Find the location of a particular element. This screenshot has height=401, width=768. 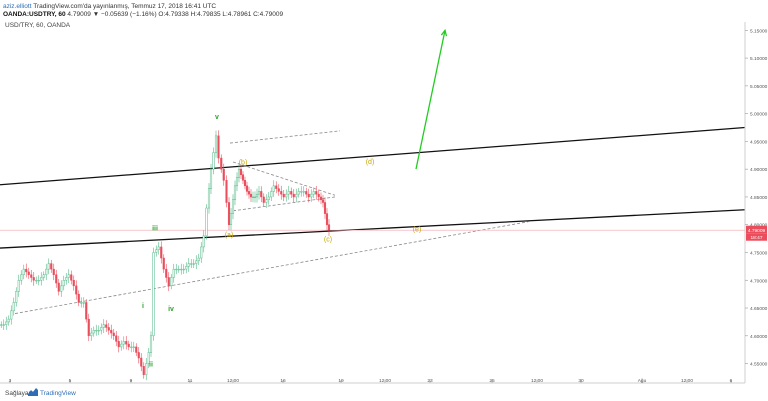

price-tick-label: 4.65000 is located at coordinates (759, 309).